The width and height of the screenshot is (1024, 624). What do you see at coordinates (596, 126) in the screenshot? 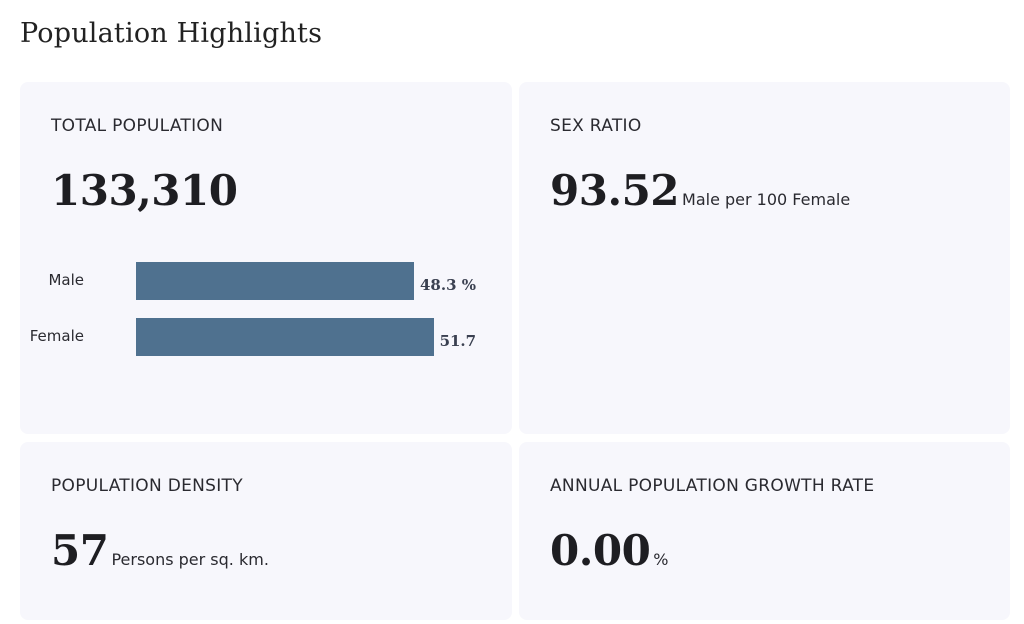
I see `sex-ratio-label: SEX RATIO` at bounding box center [596, 126].